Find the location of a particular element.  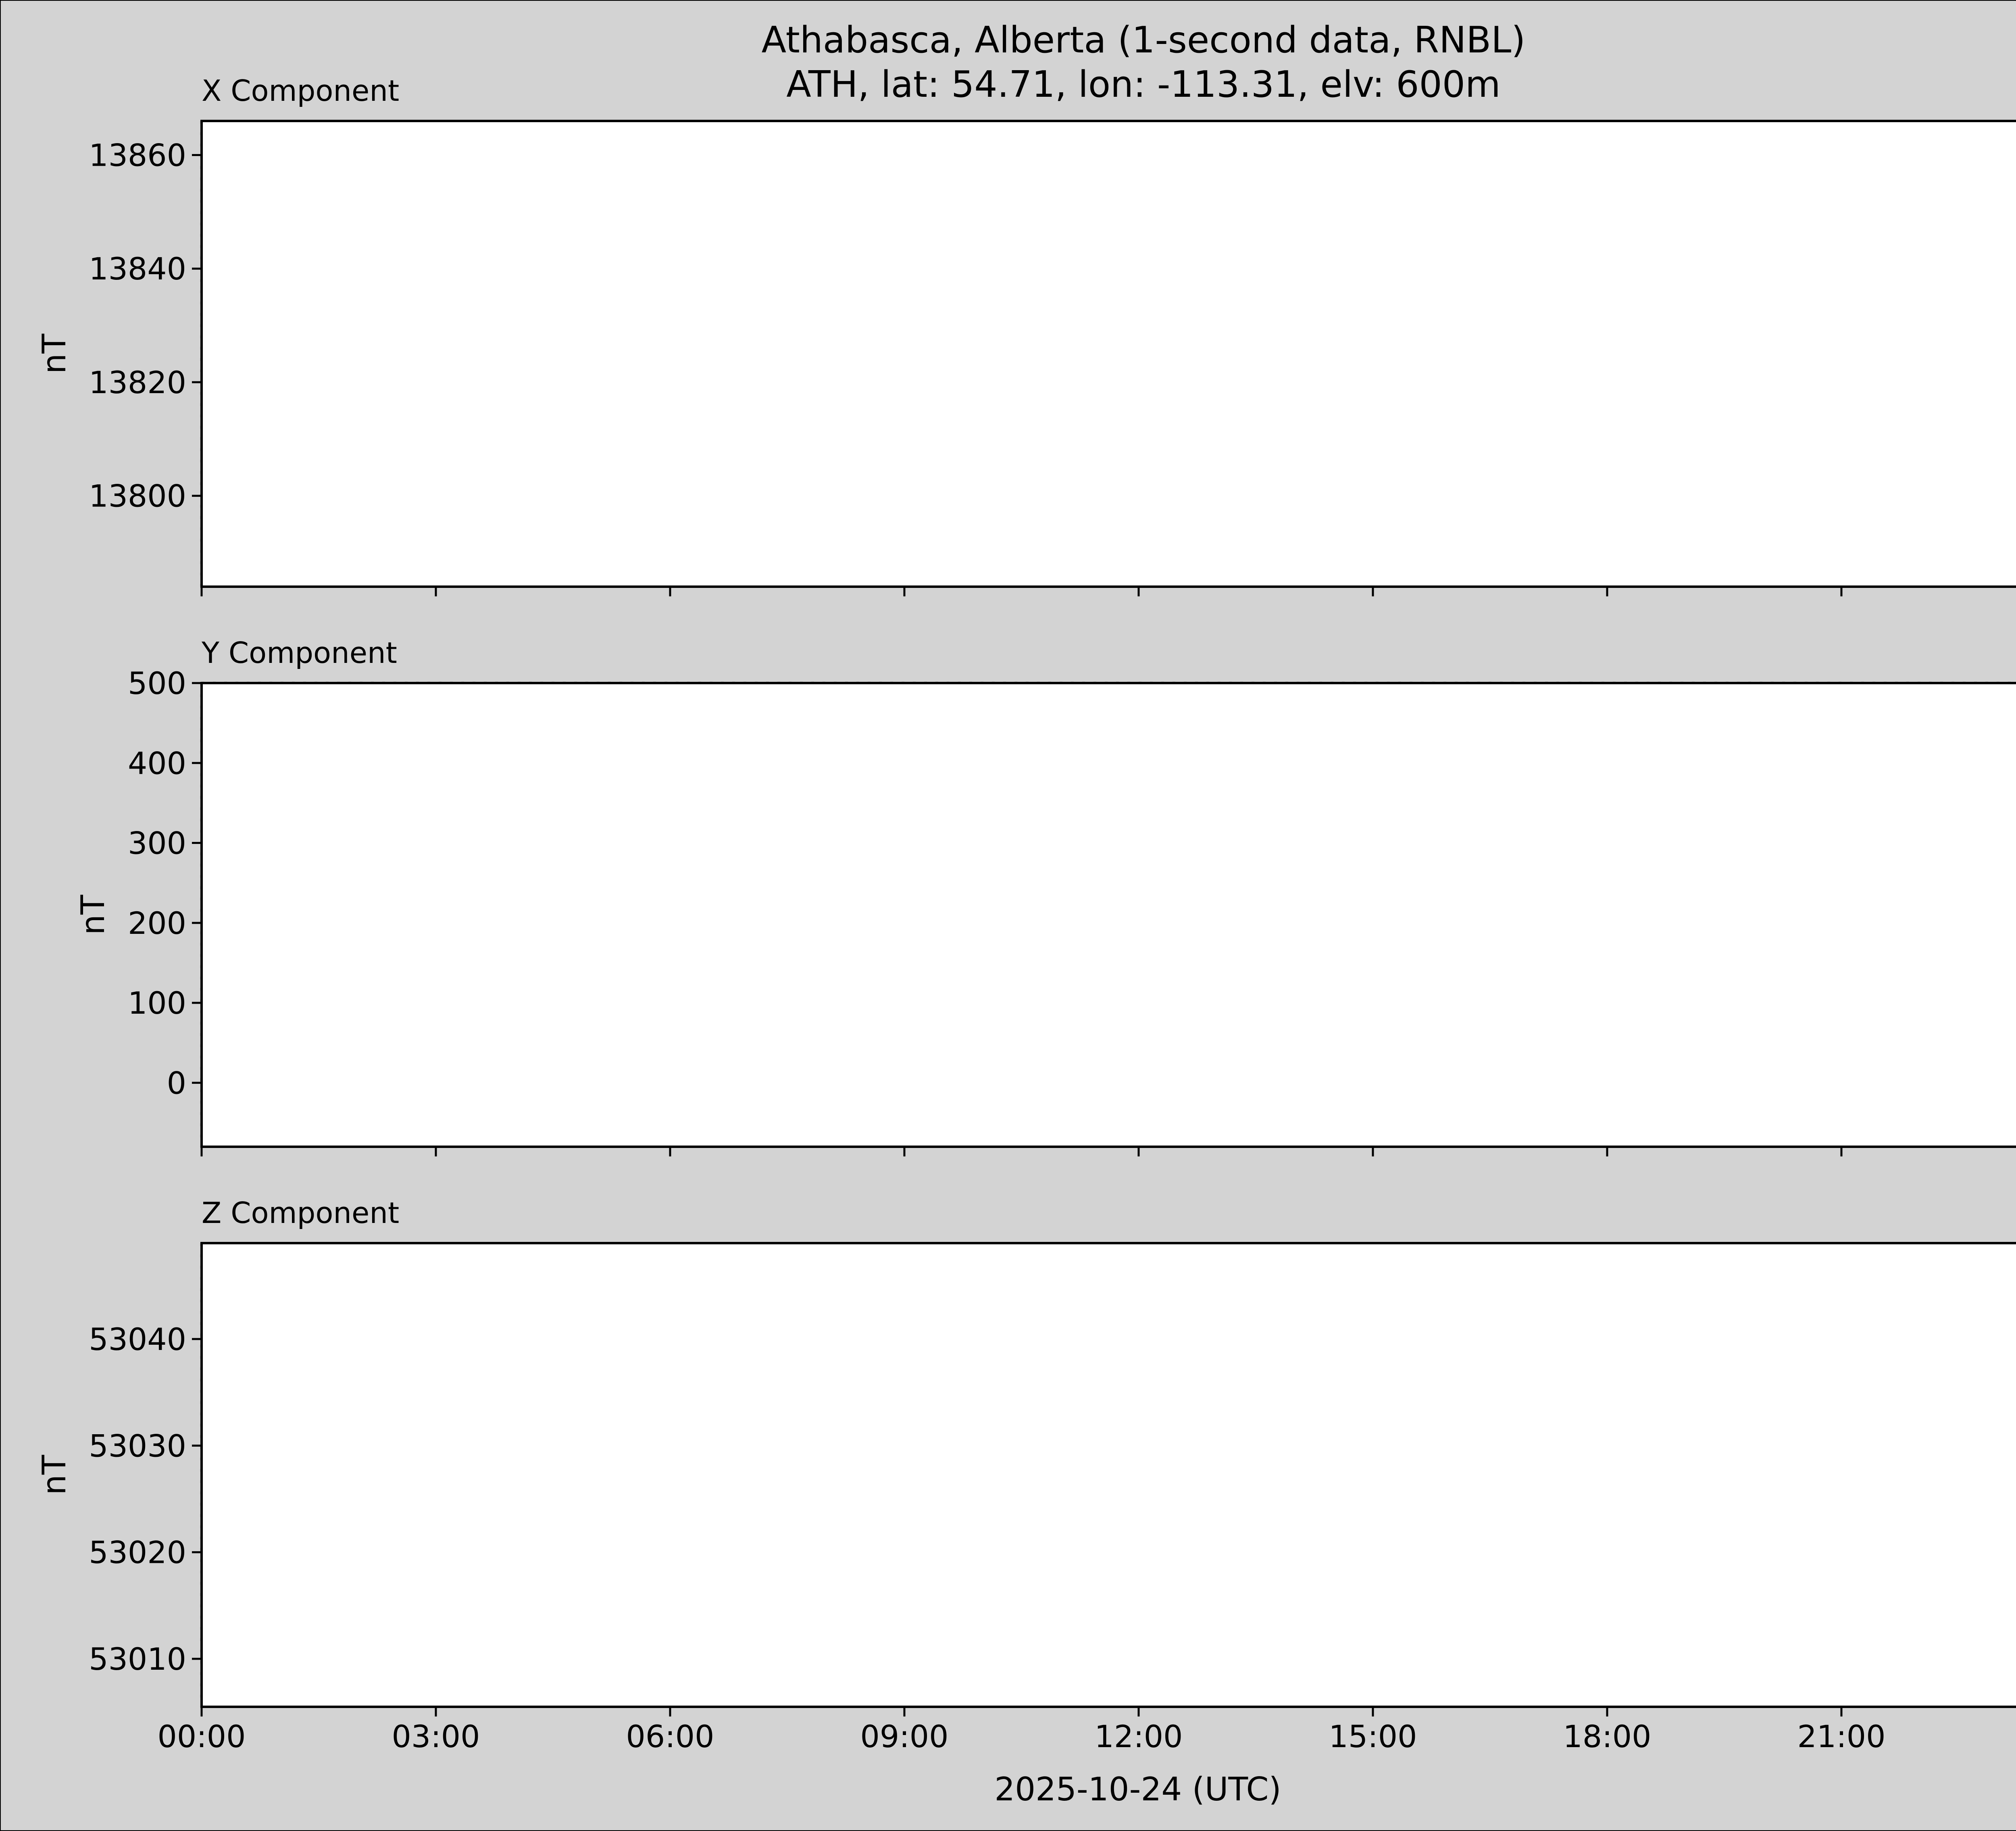

figure-subtitle: ATH, lat: 54.71, lon: -113.31, elv: 600m is located at coordinates (1143, 84).